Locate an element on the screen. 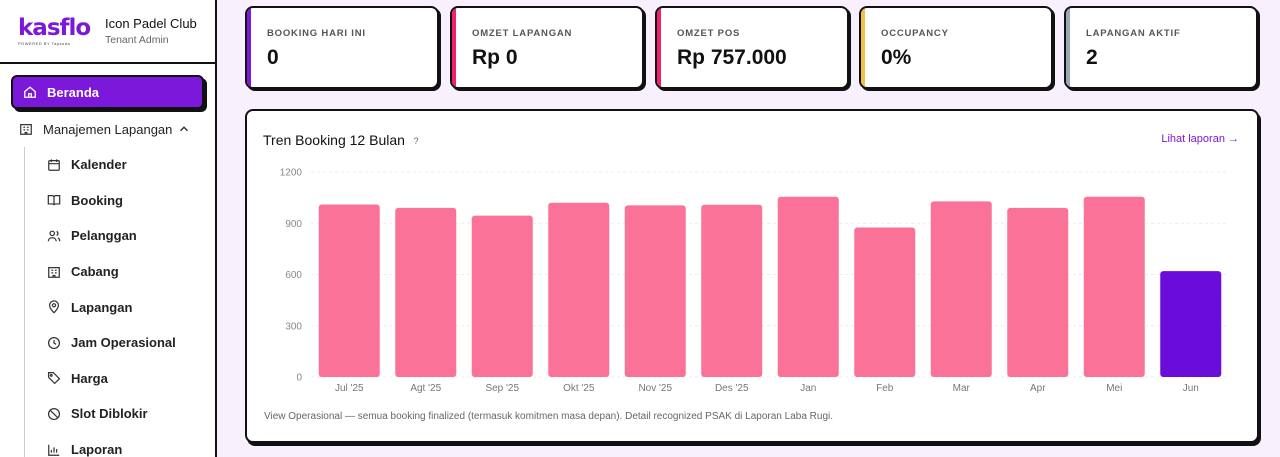  sidebar-item-kalender: Kalender is located at coordinates (120, 165).